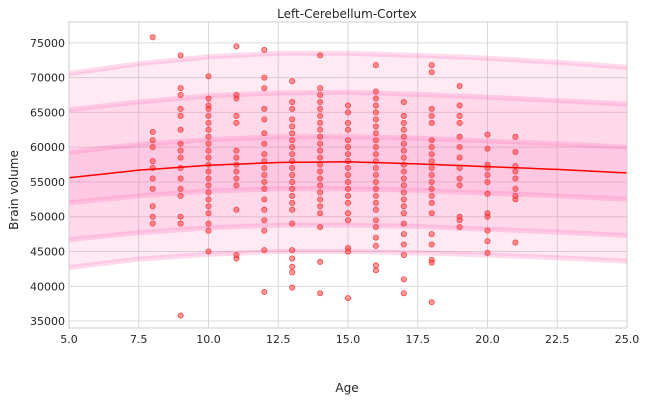 This screenshot has height=402, width=645. What do you see at coordinates (348, 63) in the screenshot?
I see `centile-edge-outer-upper` at bounding box center [348, 63].